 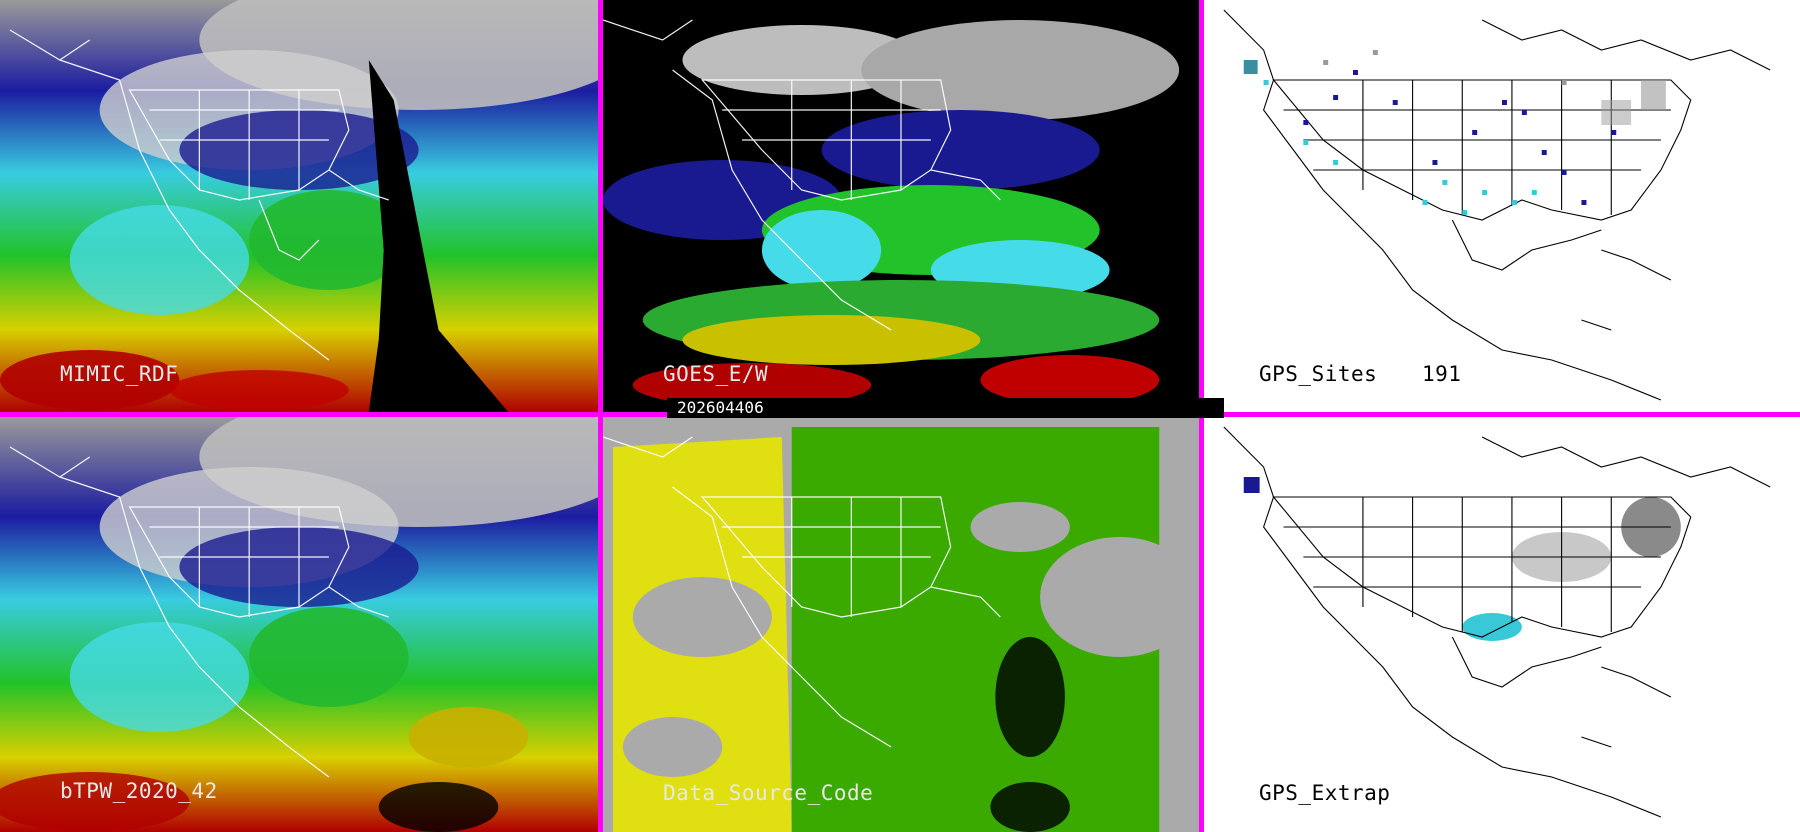 I want to click on panel-title: GPS_Sites, so click(x=1318, y=374).